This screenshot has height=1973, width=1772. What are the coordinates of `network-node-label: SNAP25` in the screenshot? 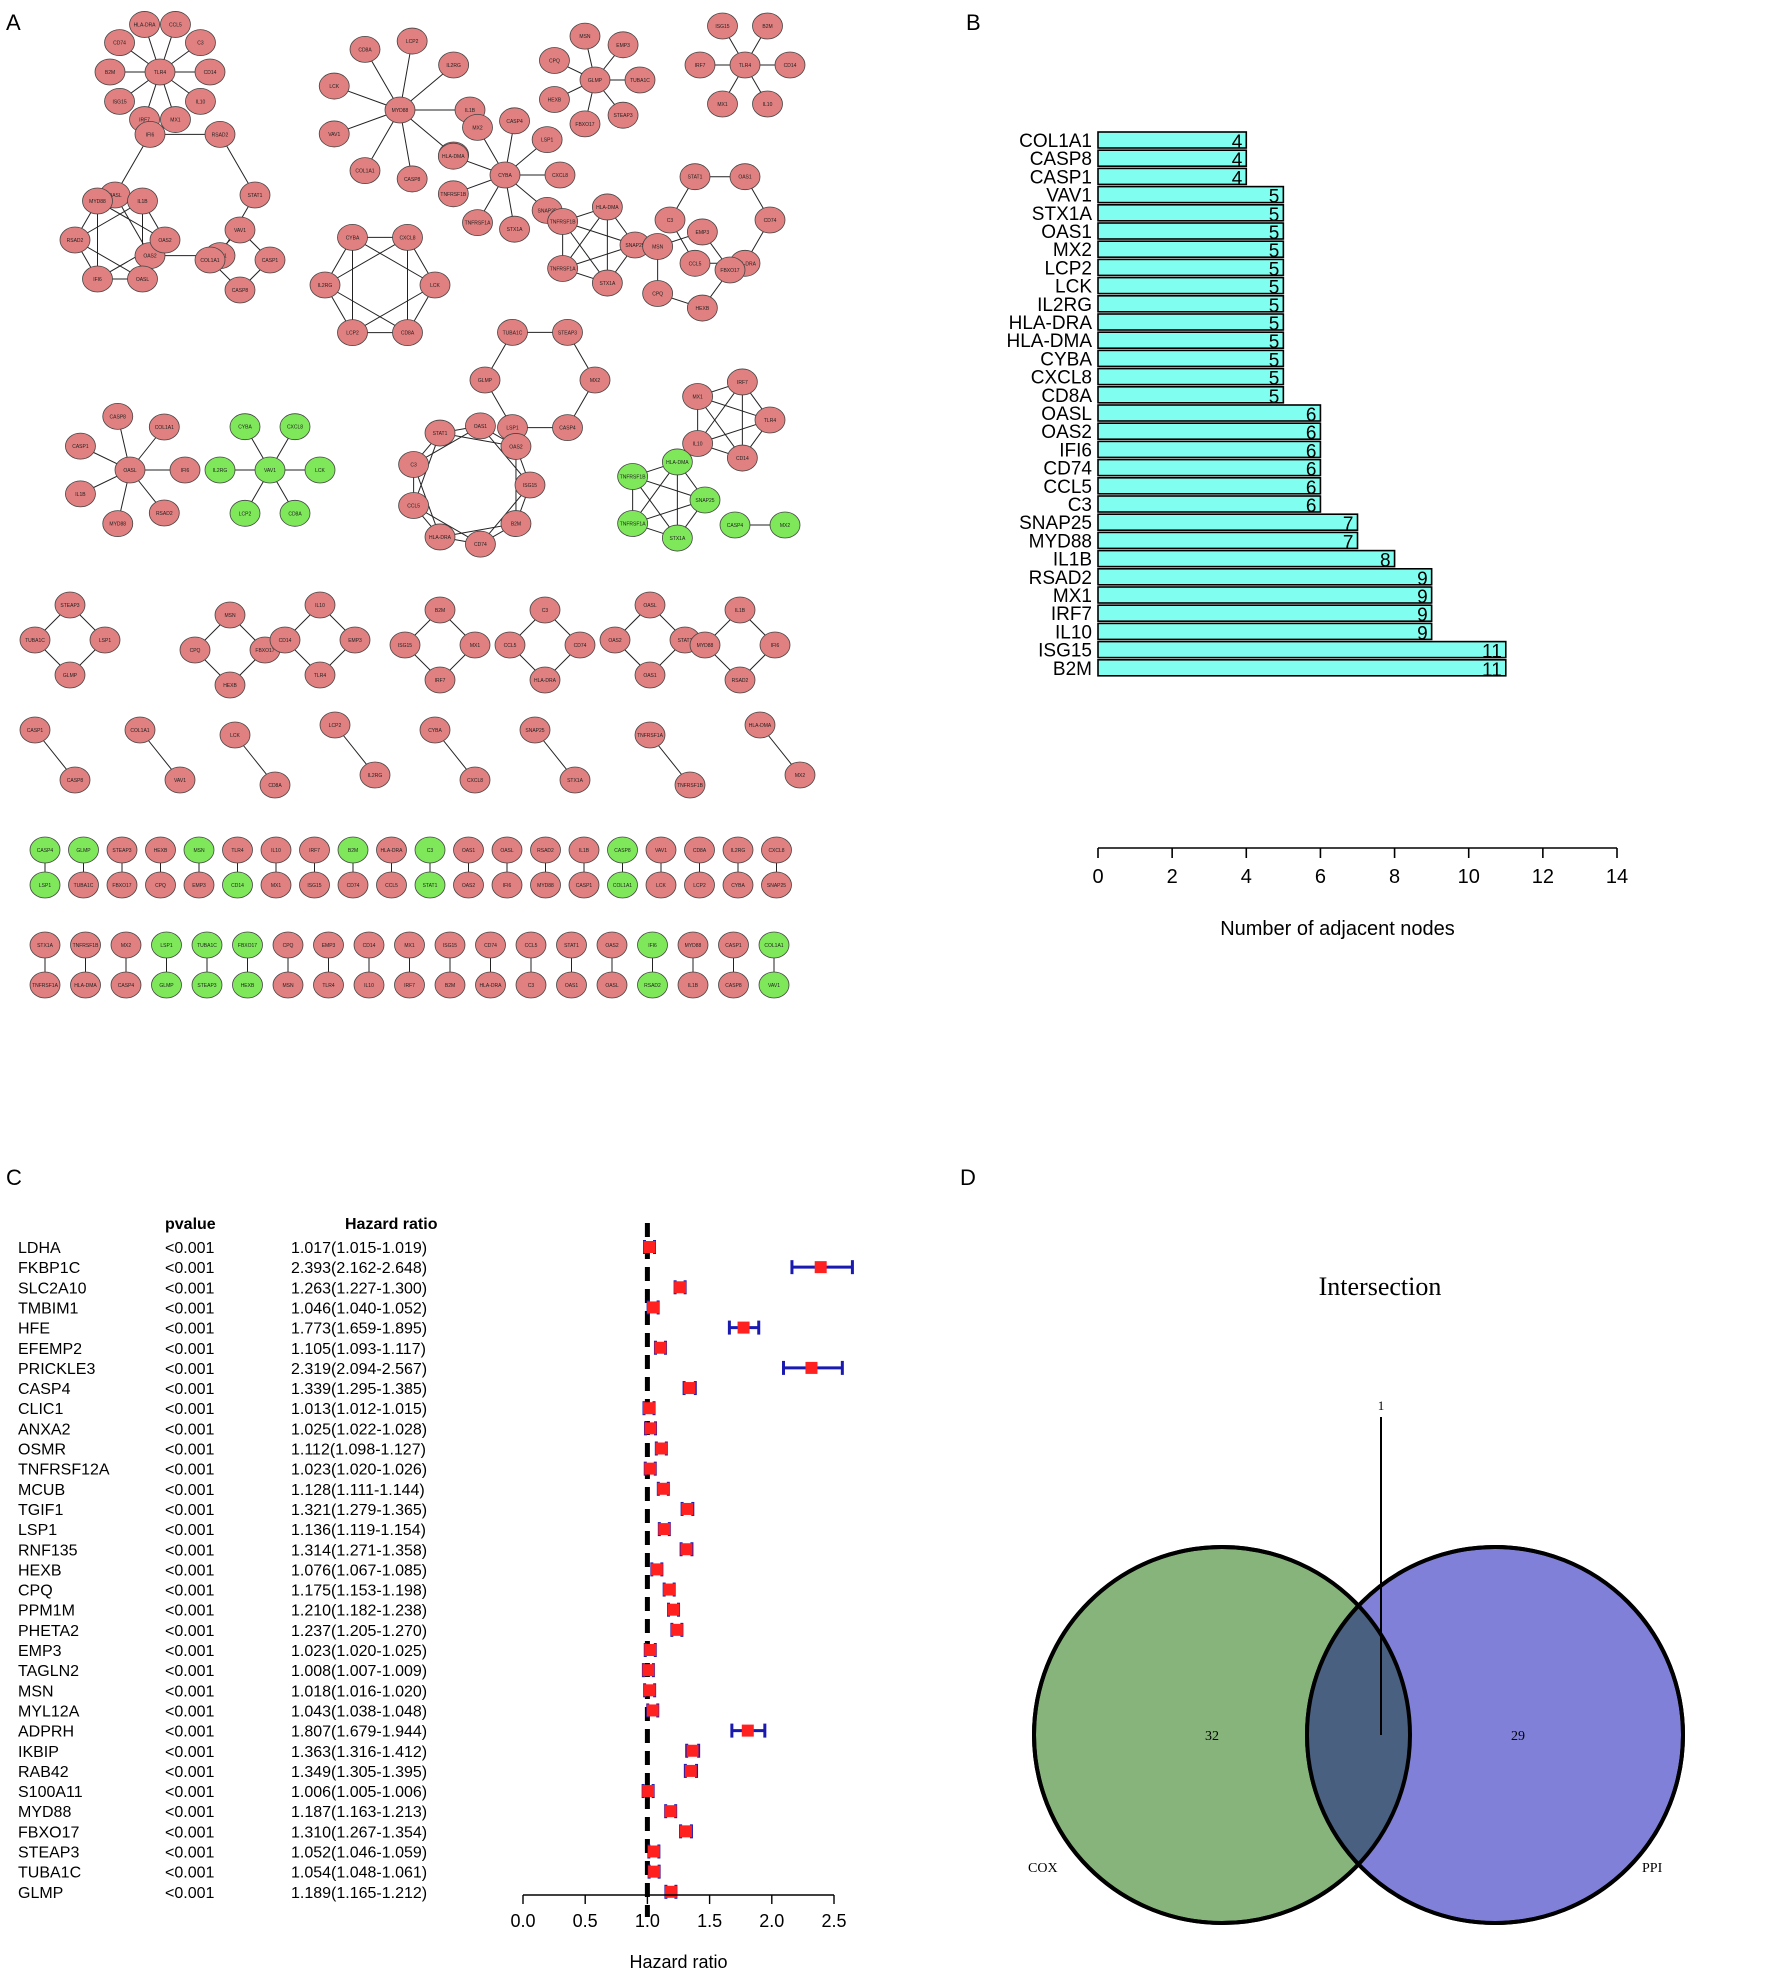 It's located at (776, 886).